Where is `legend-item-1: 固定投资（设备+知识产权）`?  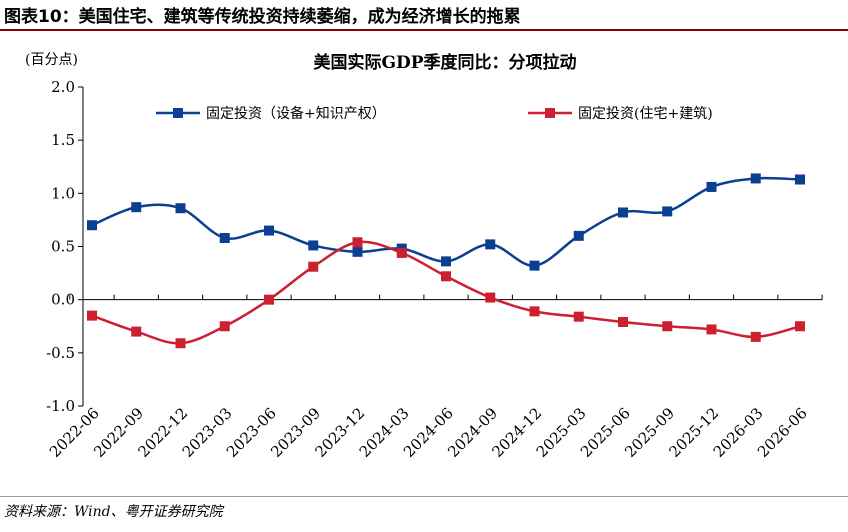 legend-item-1: 固定投资（设备+知识产权） is located at coordinates (271, 113).